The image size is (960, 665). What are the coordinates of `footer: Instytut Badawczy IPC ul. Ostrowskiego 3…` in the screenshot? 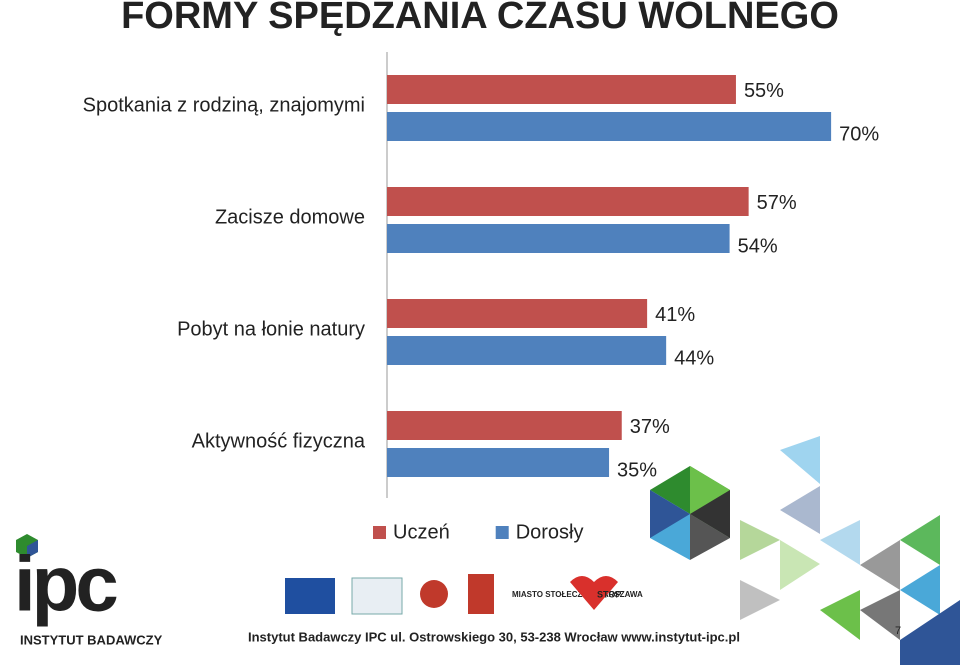 It's located at (494, 636).